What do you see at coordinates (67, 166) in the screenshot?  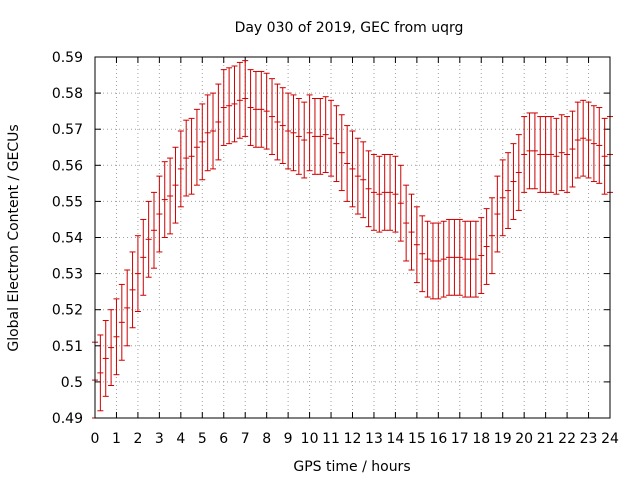 I see `y-tick-label: 0.56` at bounding box center [67, 166].